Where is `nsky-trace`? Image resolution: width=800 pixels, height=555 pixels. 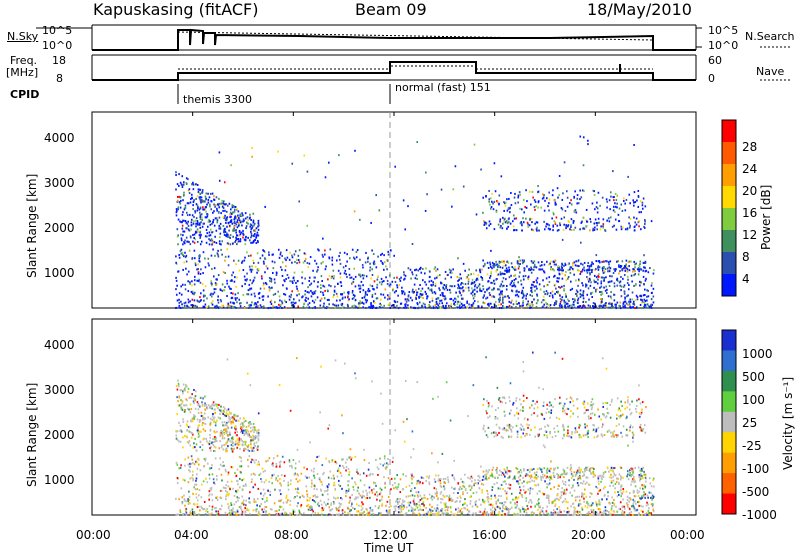 nsky-trace is located at coordinates (394, 39).